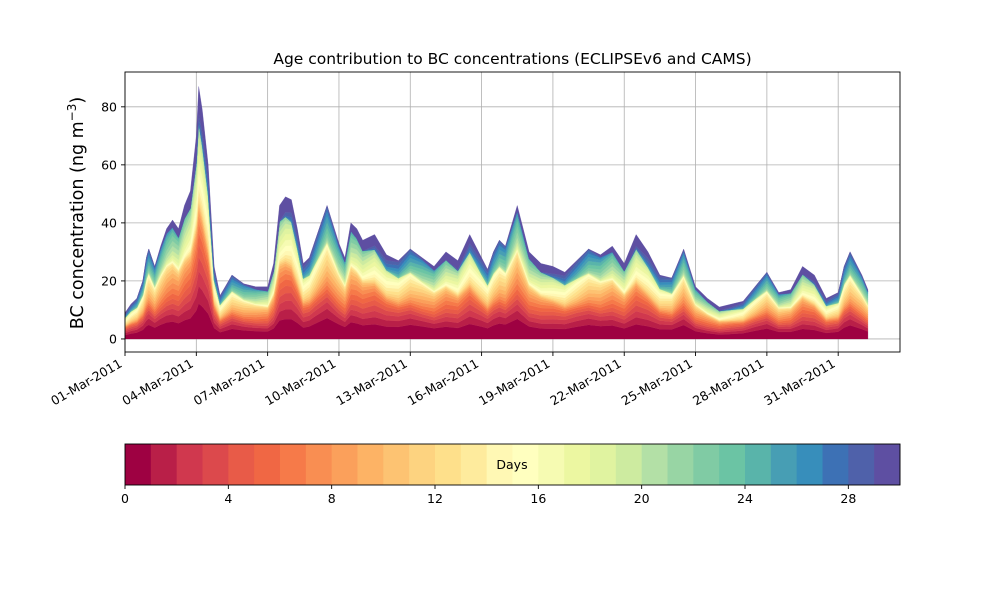  I want to click on colorbar-label: Days, so click(511, 464).